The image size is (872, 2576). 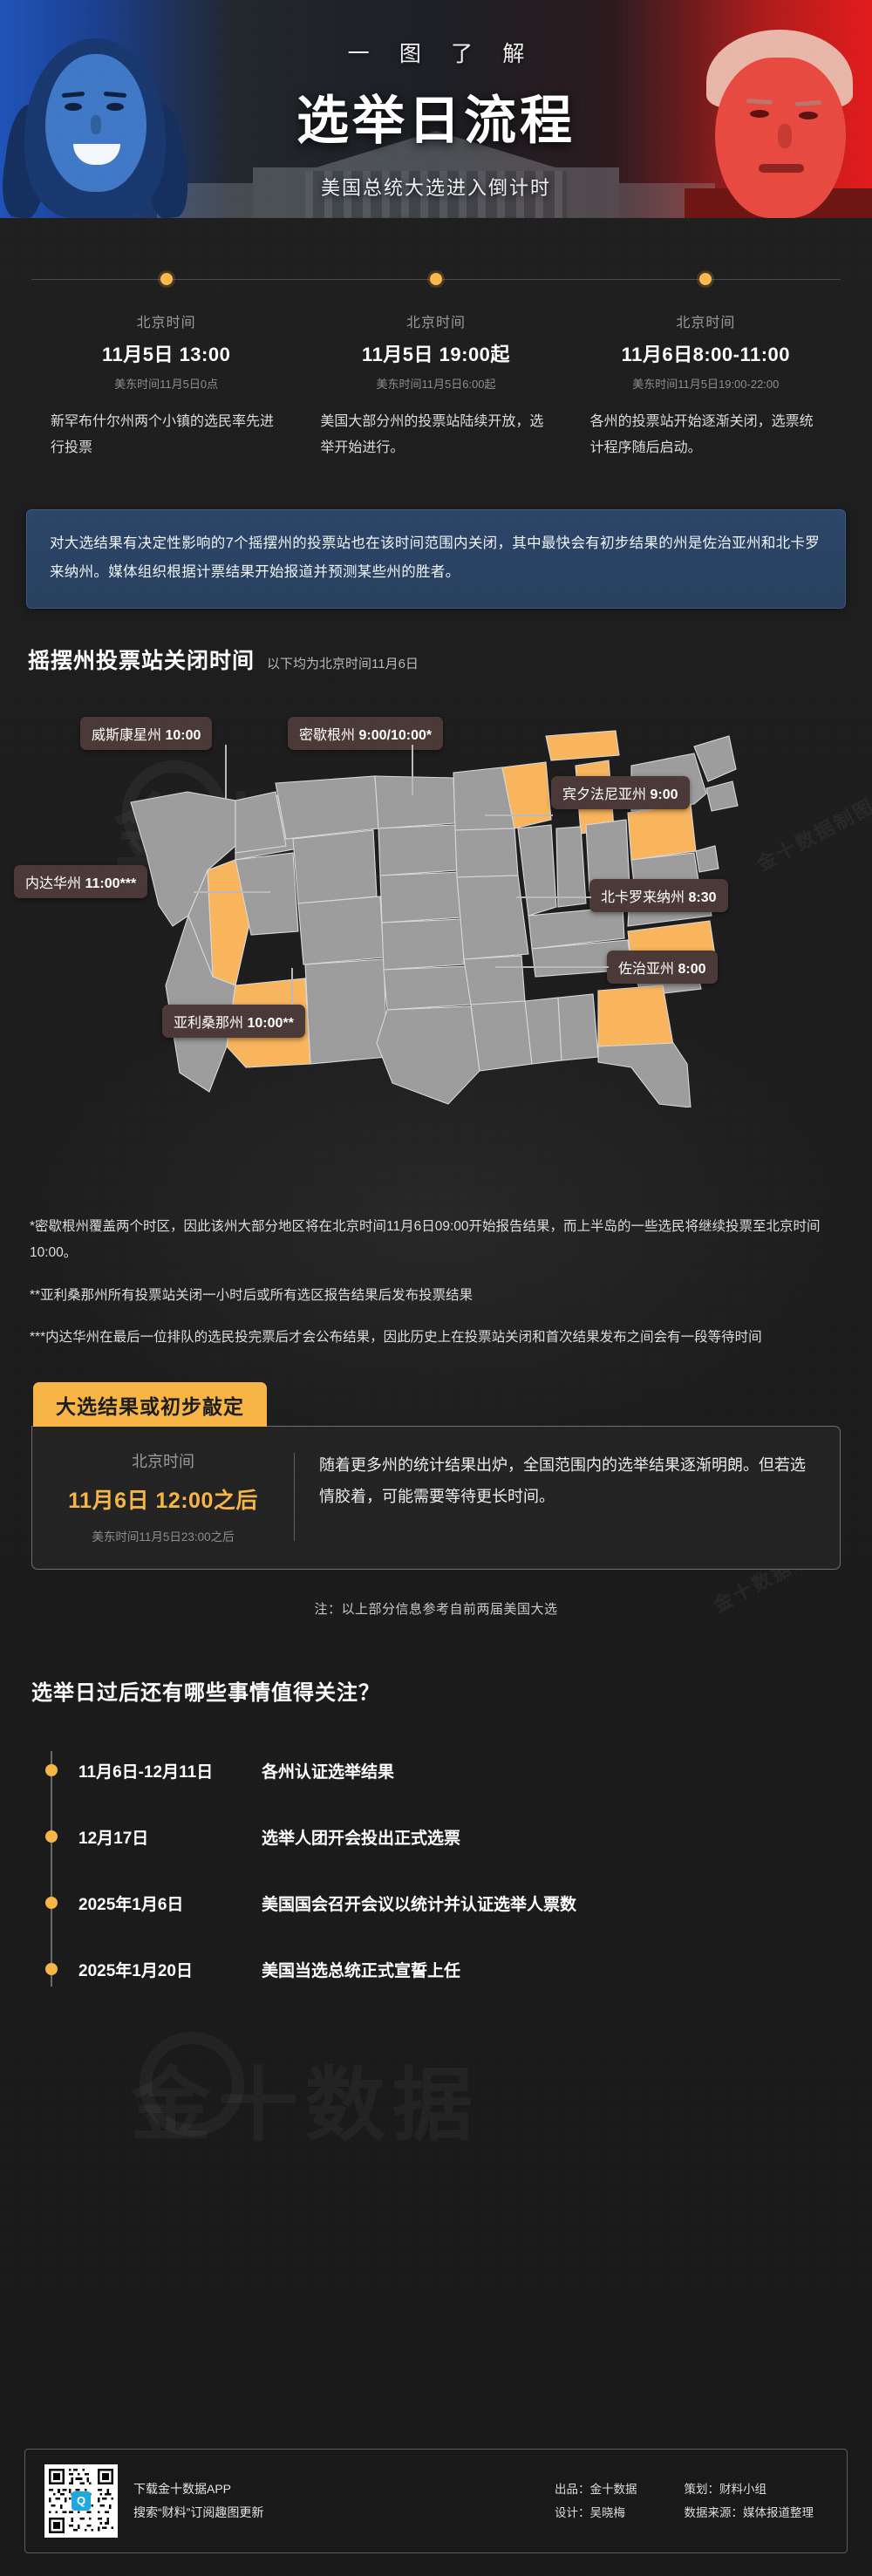 I want to click on timeline-beijing-time: 11月5日 13:00, so click(x=166, y=355).